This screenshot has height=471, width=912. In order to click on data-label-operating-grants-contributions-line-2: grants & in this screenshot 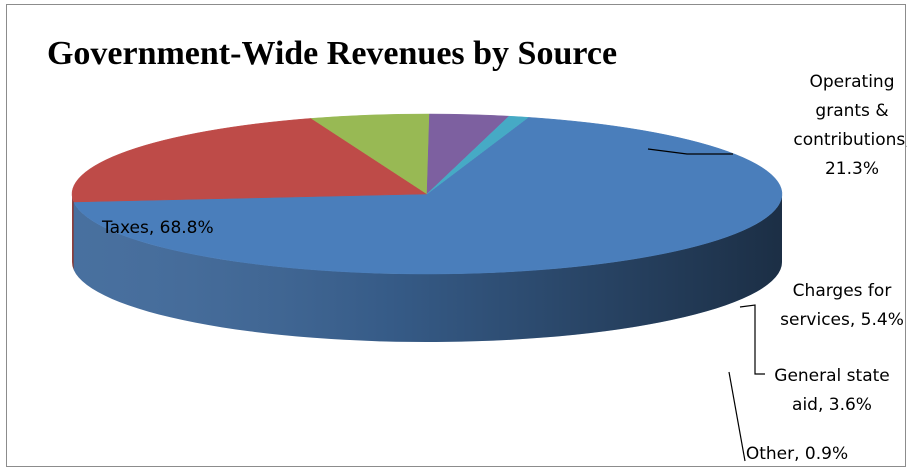, I will do `click(851, 111)`.